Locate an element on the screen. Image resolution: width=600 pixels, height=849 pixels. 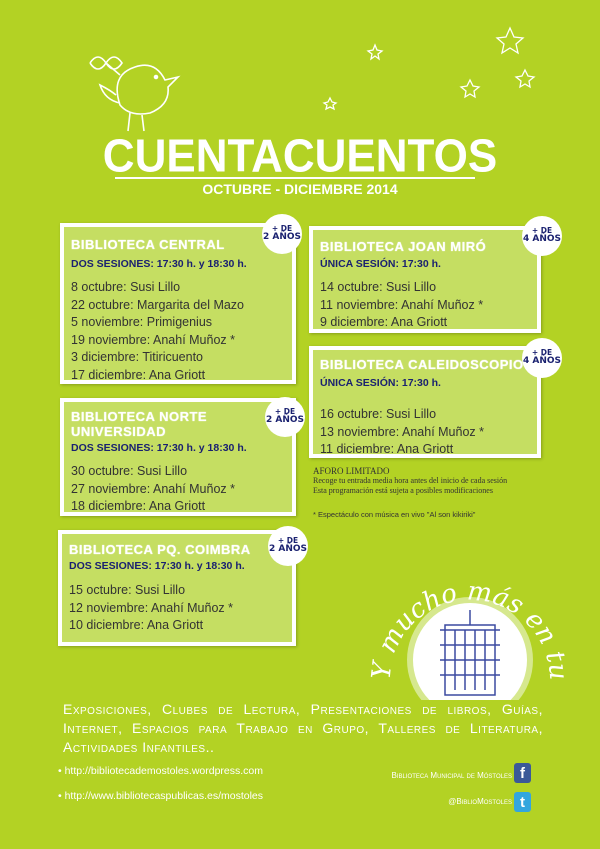
twitter-label: @BiblioMostoles is located at coordinates (480, 801).